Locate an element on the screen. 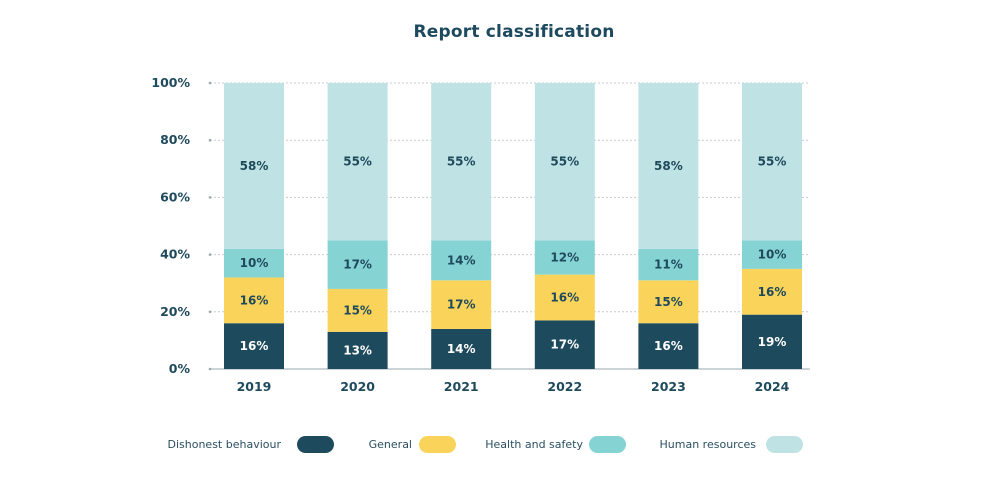  y-tick-label: 0% is located at coordinates (180, 368).